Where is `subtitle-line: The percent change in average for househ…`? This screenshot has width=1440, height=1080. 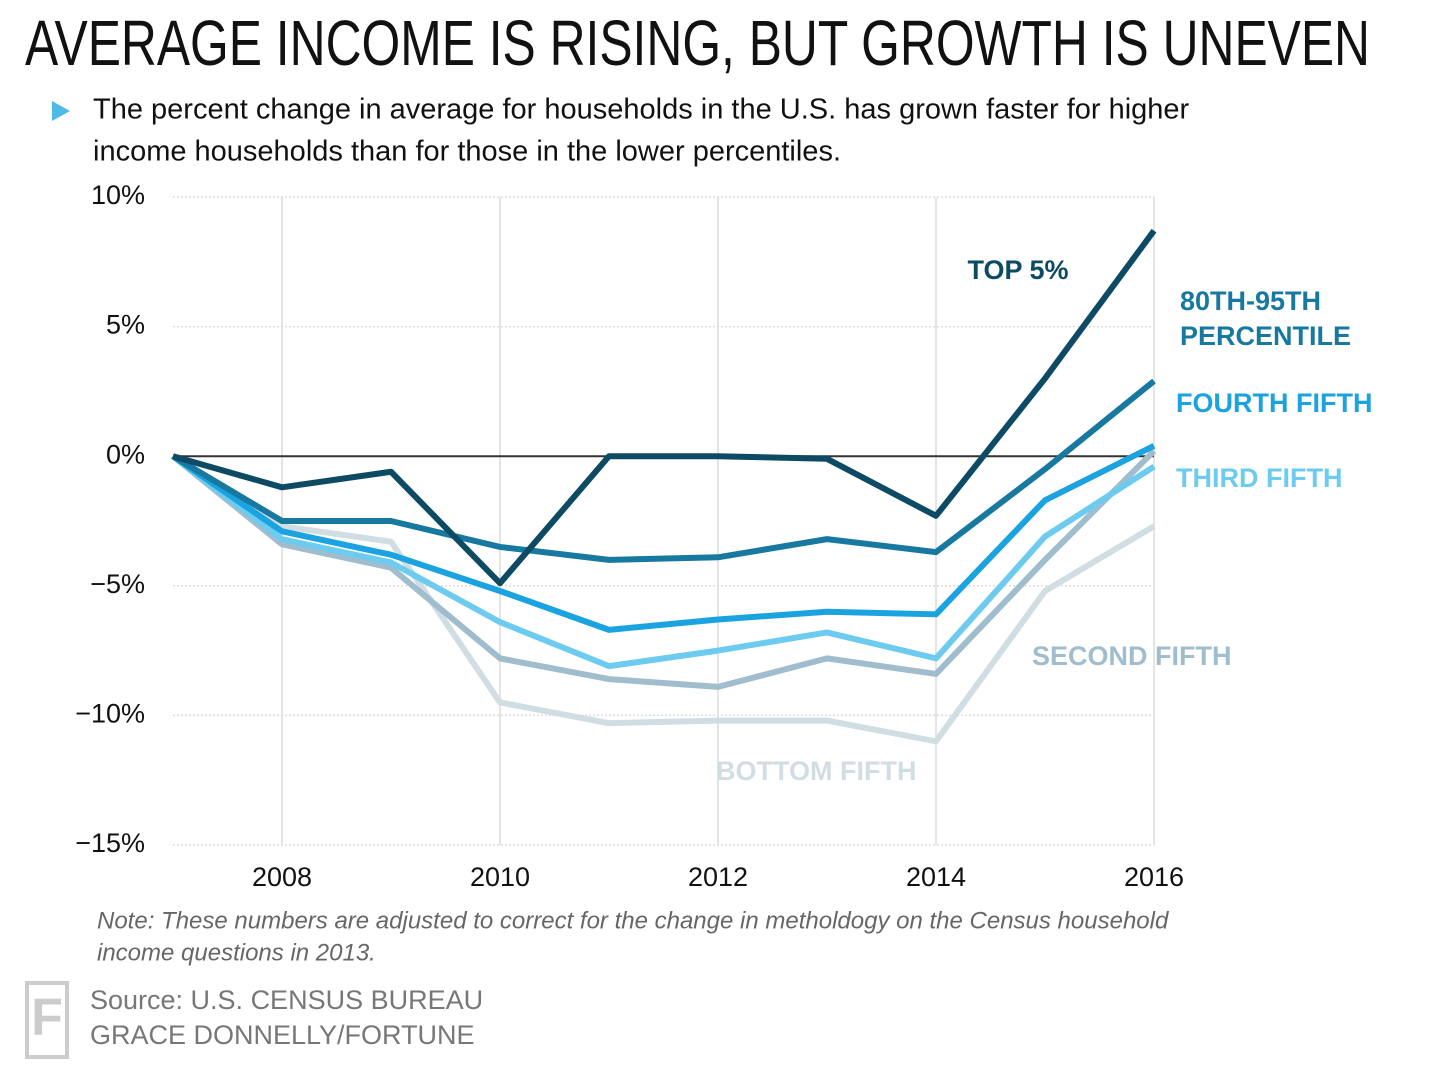 subtitle-line: The percent change in average for househ… is located at coordinates (641, 110).